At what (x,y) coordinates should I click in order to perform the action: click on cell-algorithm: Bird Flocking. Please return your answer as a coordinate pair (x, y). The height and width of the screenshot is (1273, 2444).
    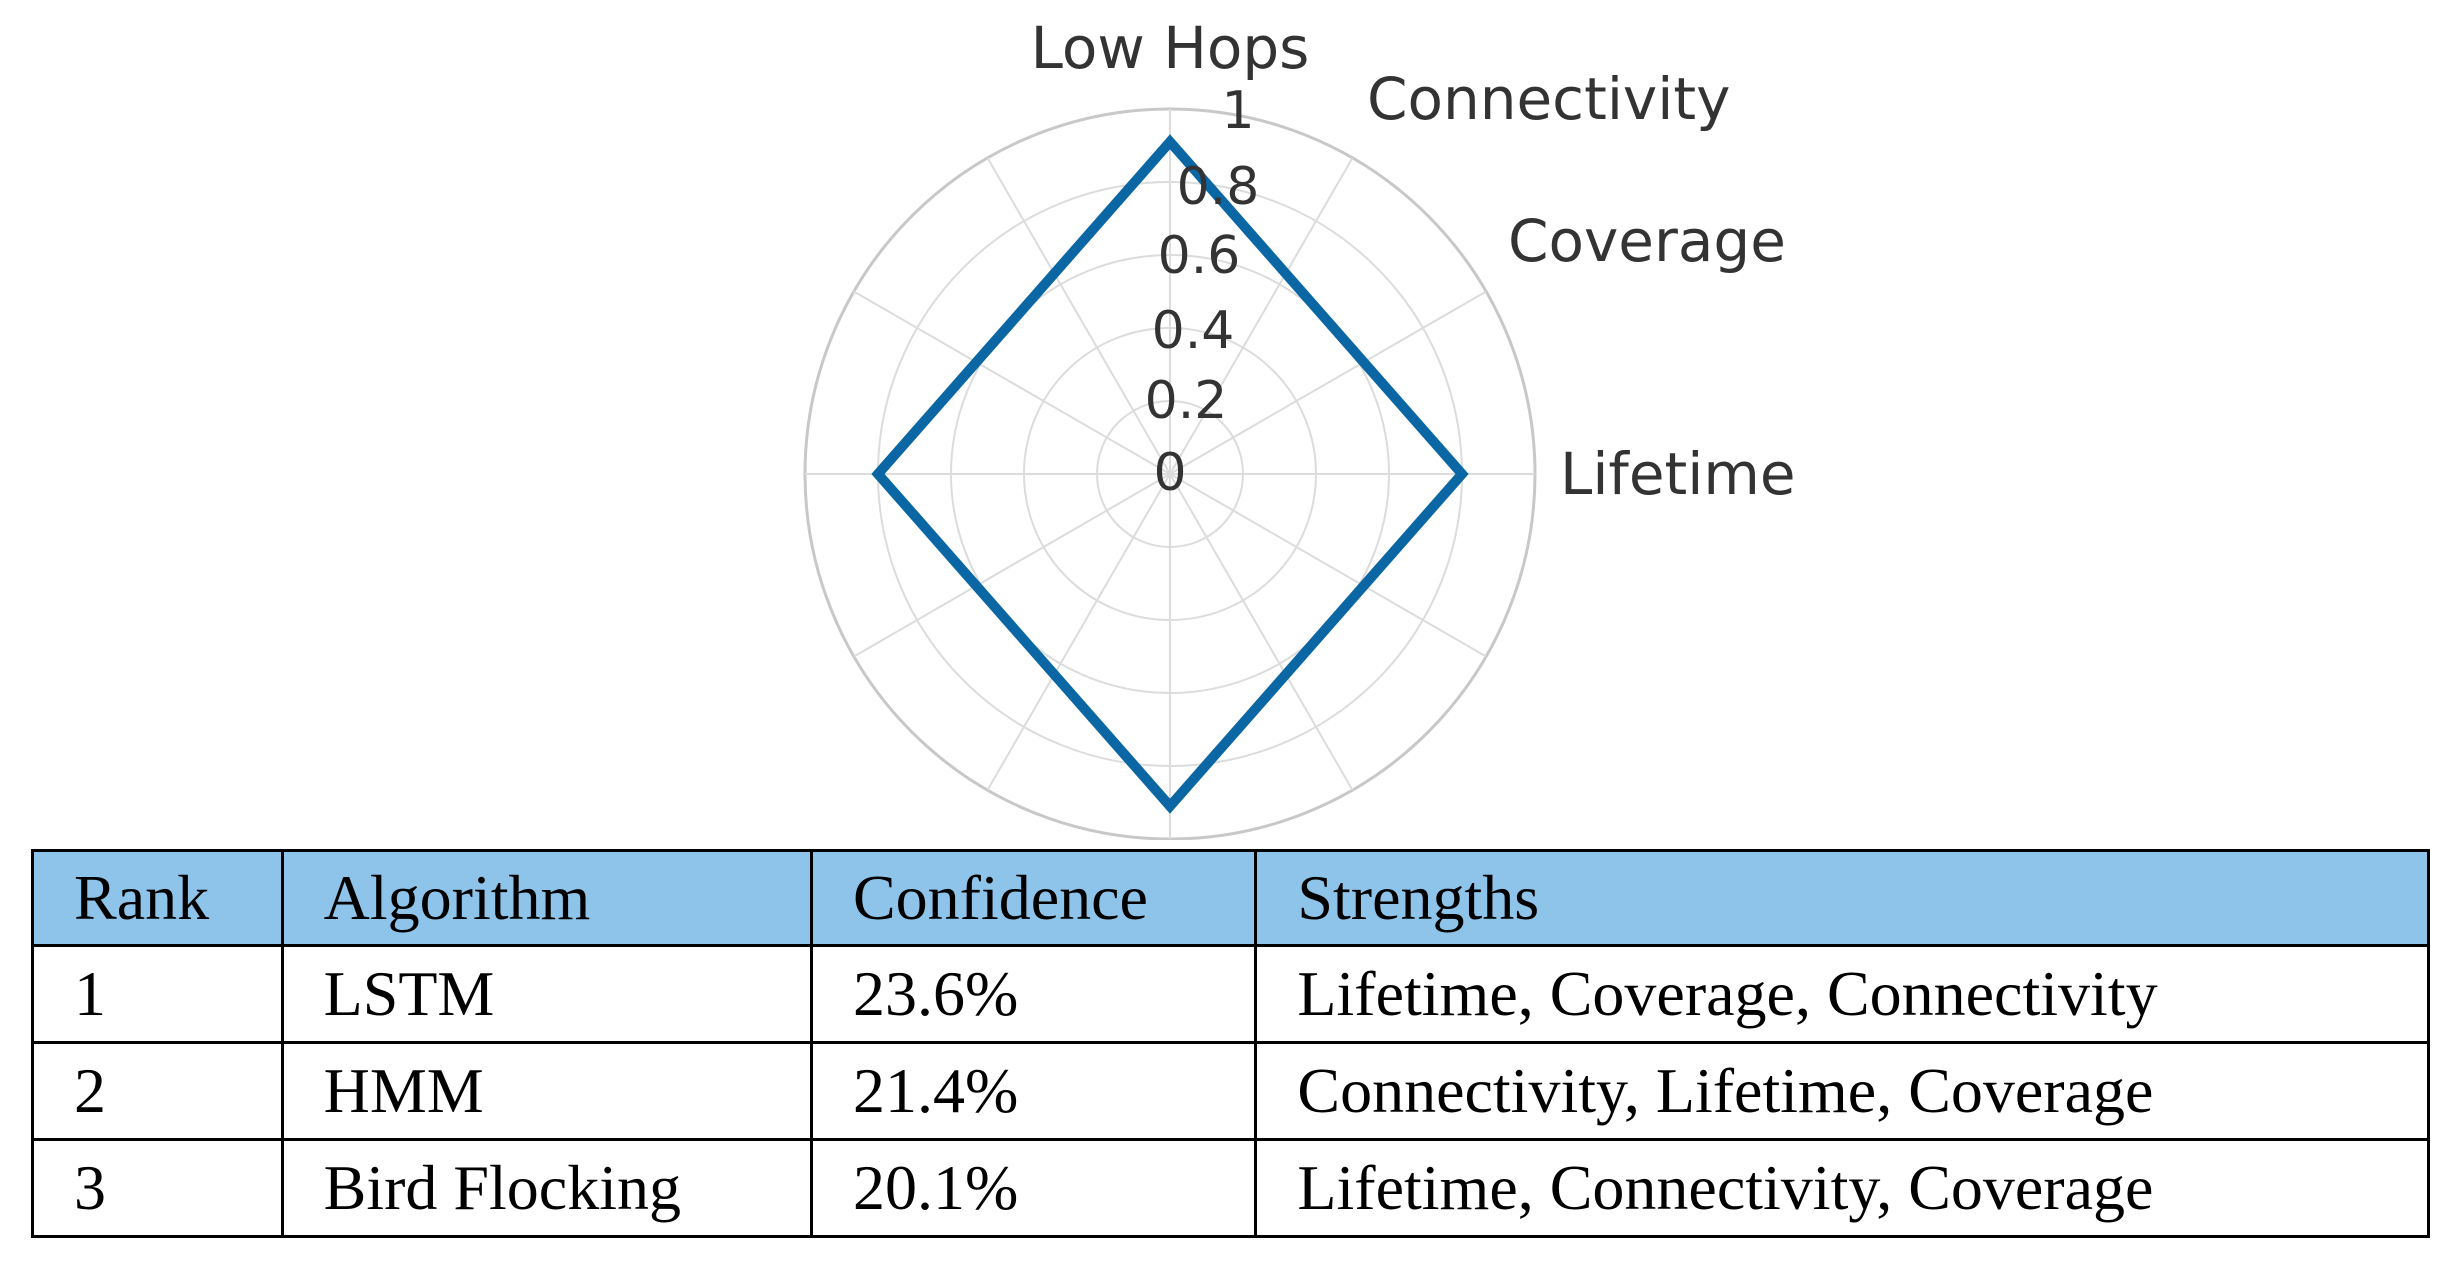
    Looking at the image, I should click on (546, 1188).